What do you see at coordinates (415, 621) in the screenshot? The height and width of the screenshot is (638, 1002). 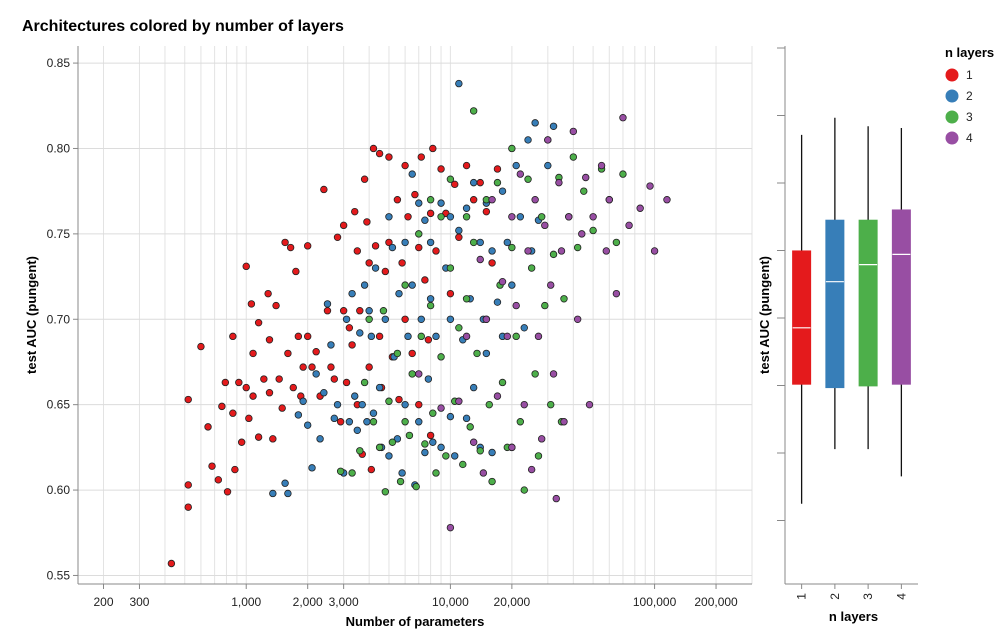 I see `x-axis-title: Number of parameters` at bounding box center [415, 621].